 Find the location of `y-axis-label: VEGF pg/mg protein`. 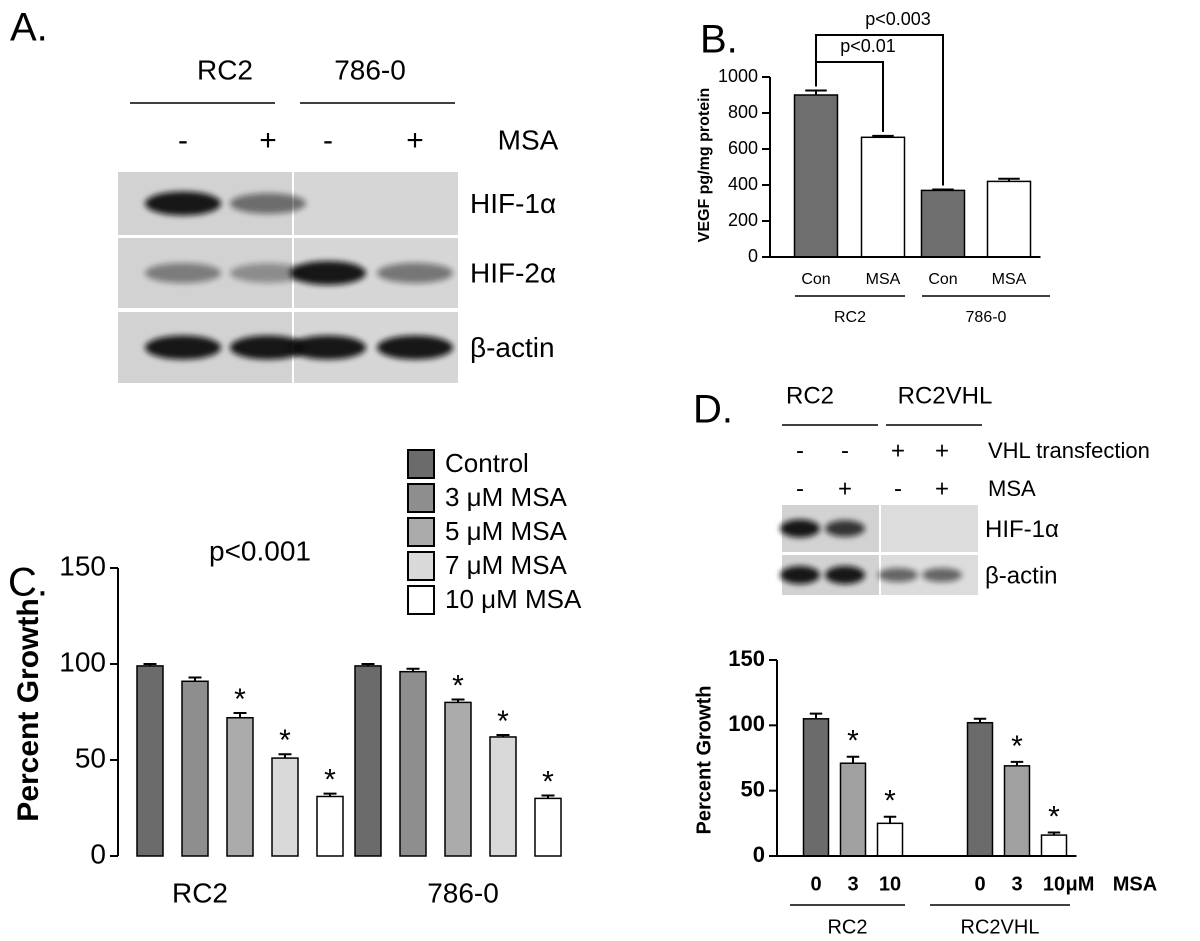

y-axis-label: VEGF pg/mg protein is located at coordinates (704, 165).